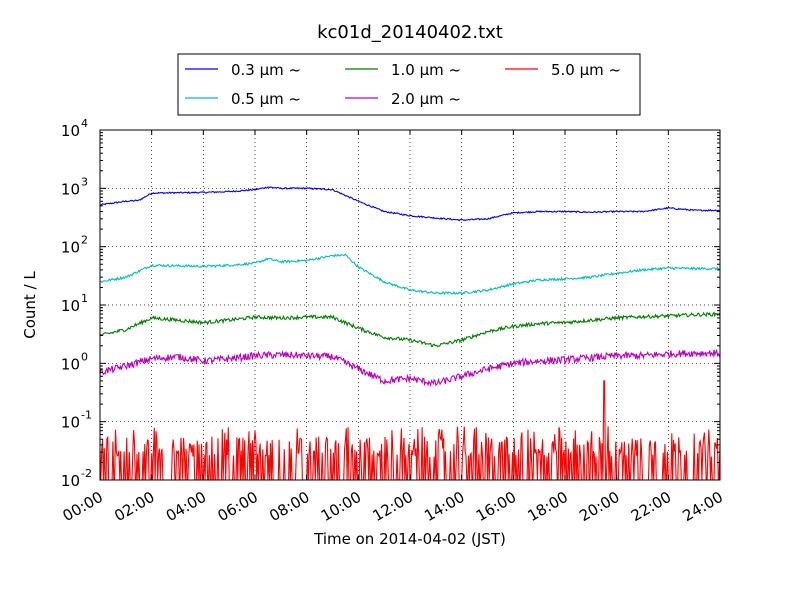 The height and width of the screenshot is (600, 800). I want to click on y-axis-title: Count / L, so click(30, 305).